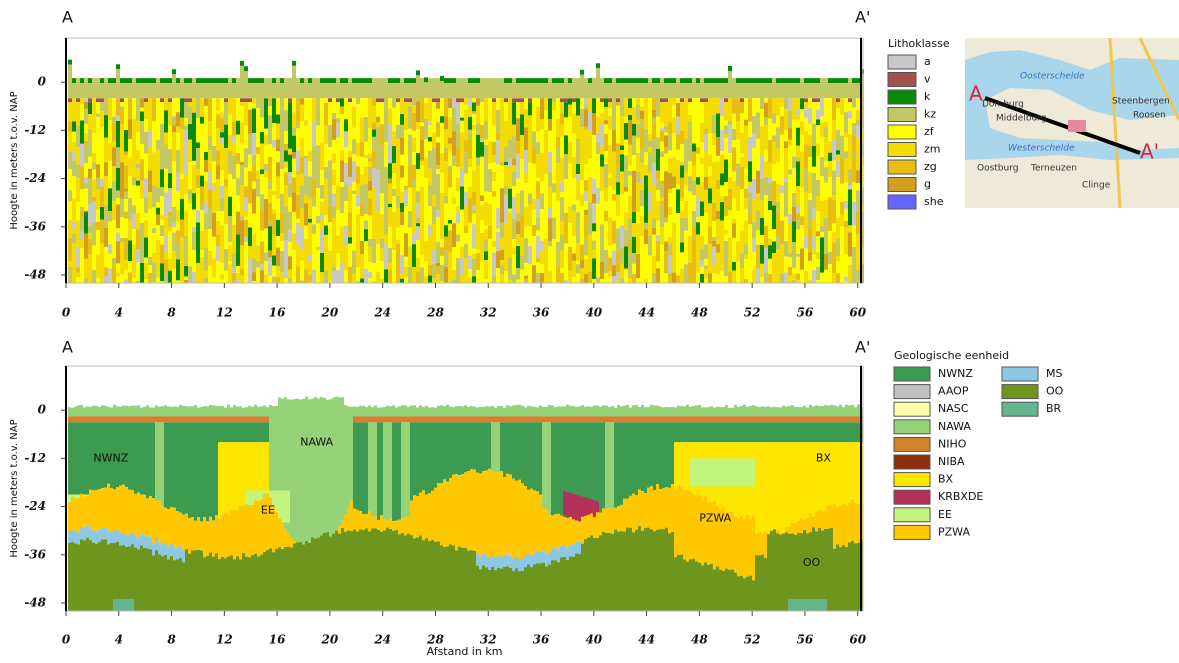 Image resolution: width=1179 pixels, height=663 pixels. Describe the element at coordinates (954, 426) in the screenshot. I see `legend-label: NAWA` at that location.